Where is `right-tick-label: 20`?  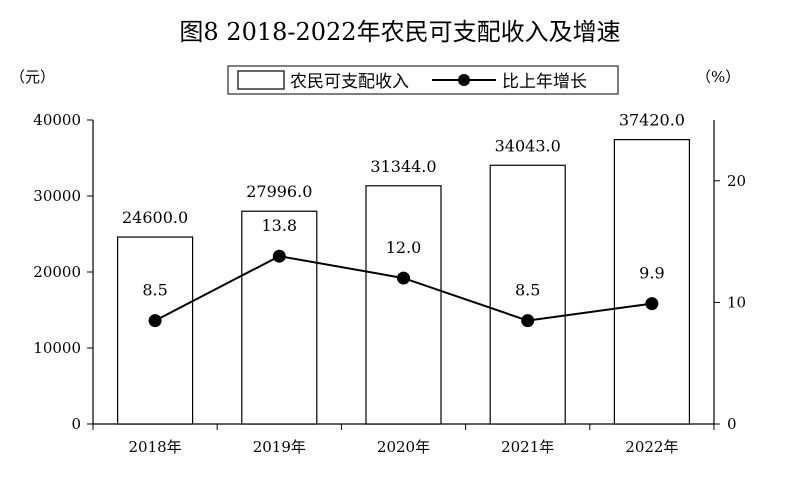 right-tick-label: 20 is located at coordinates (736, 181).